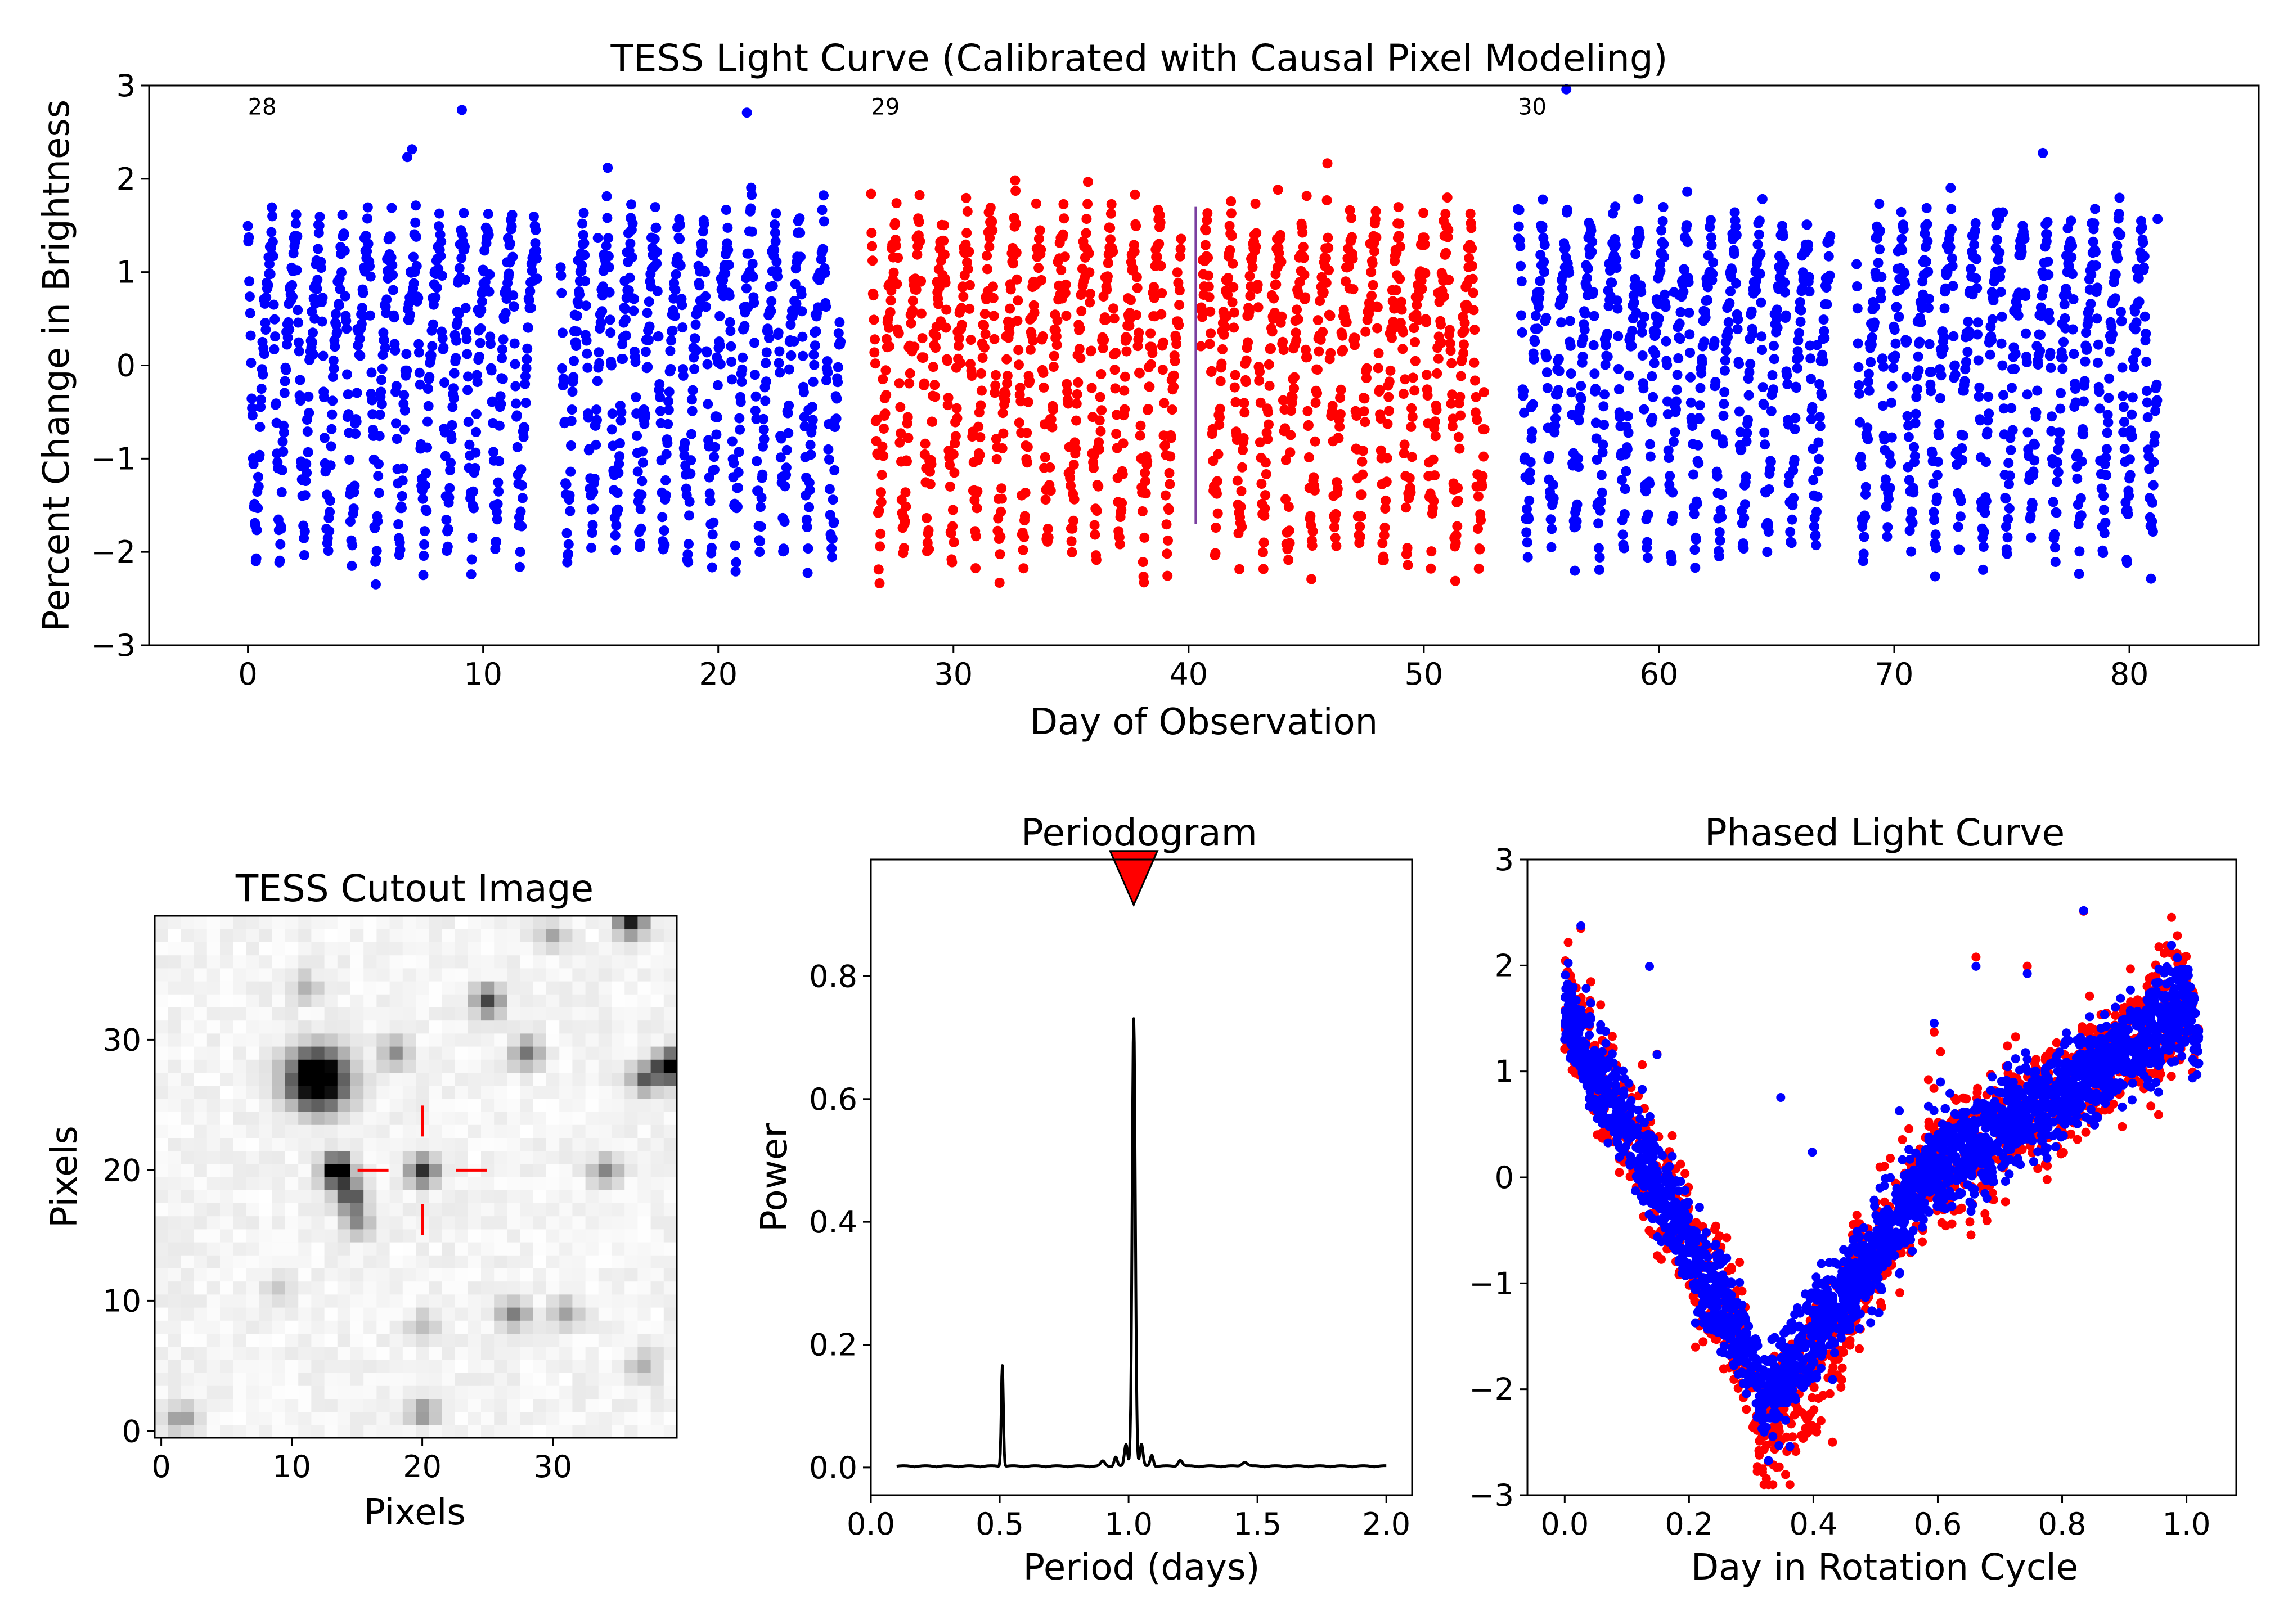  What do you see at coordinates (1532, 107) in the screenshot?
I see `sector-label: 30` at bounding box center [1532, 107].